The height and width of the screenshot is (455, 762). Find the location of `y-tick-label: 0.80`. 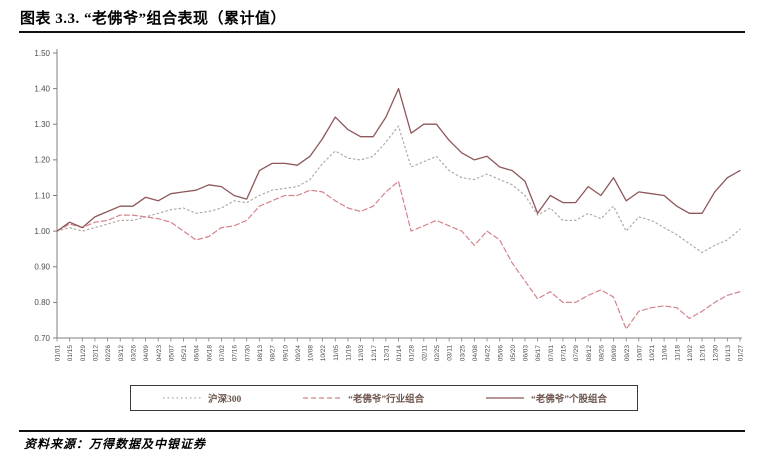

y-tick-label: 0.80 is located at coordinates (42, 302).